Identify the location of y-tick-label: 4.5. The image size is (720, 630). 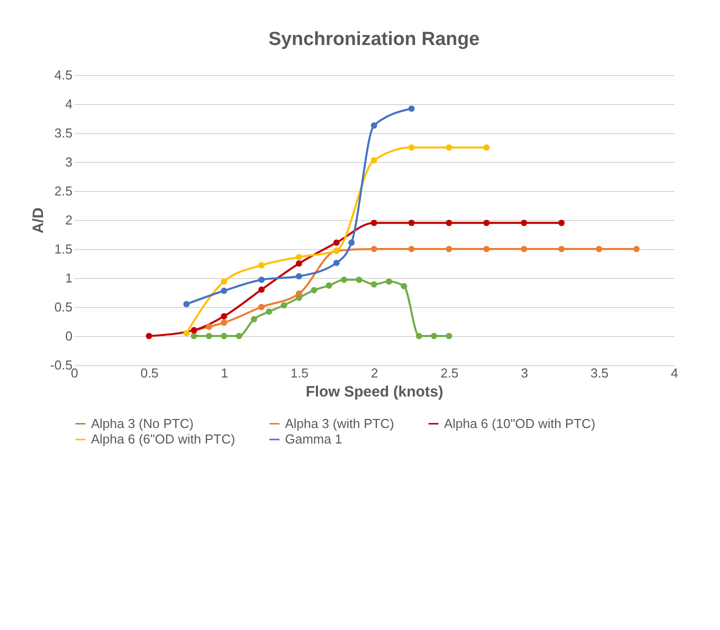
(63, 75).